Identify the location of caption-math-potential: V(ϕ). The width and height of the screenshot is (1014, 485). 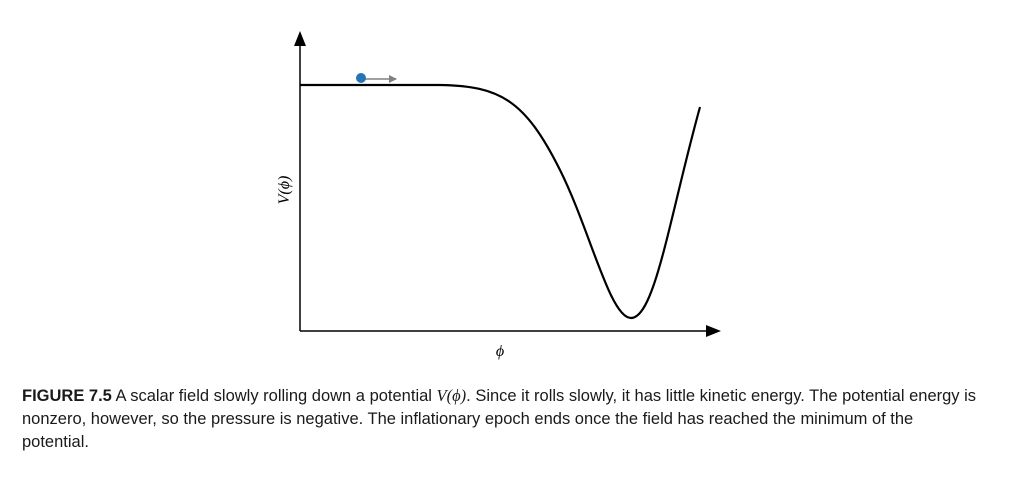
(451, 395).